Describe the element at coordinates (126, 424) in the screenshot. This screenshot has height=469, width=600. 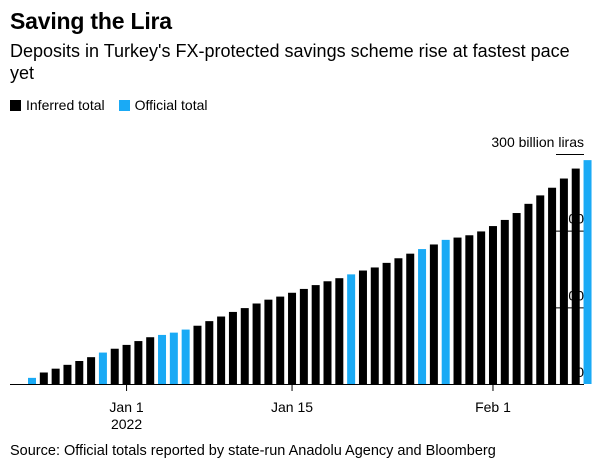
I see `x-tick-sublabel: 2022` at that location.